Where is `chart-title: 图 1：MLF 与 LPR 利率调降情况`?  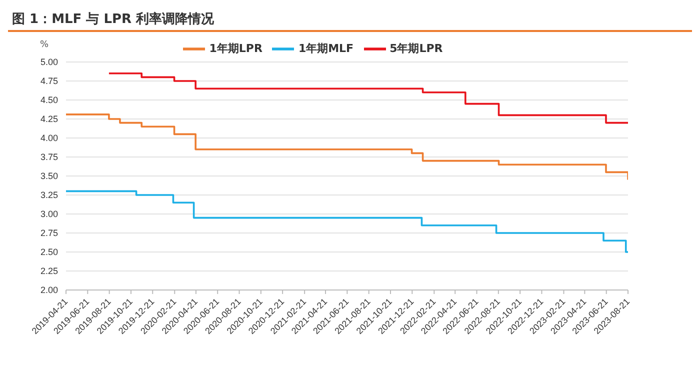
chart-title: 图 1：MLF 与 LPR 利率调降情况 is located at coordinates (350, 20).